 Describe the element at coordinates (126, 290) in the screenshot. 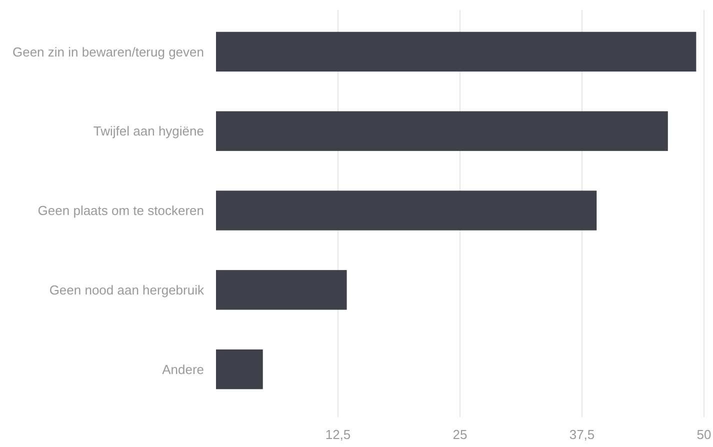

I see `y-tick-label: Geen nood aan hergebruik` at that location.